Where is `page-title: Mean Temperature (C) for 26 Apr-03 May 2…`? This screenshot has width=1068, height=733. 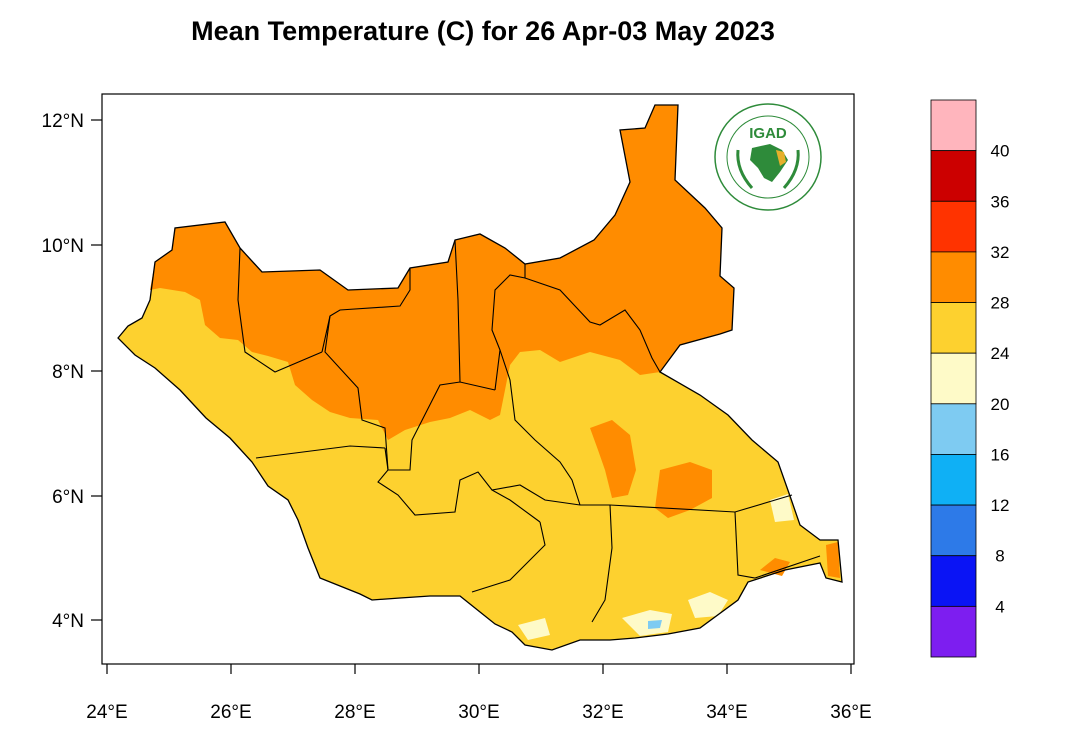 page-title: Mean Temperature (C) for 26 Apr-03 May 2… is located at coordinates (483, 31).